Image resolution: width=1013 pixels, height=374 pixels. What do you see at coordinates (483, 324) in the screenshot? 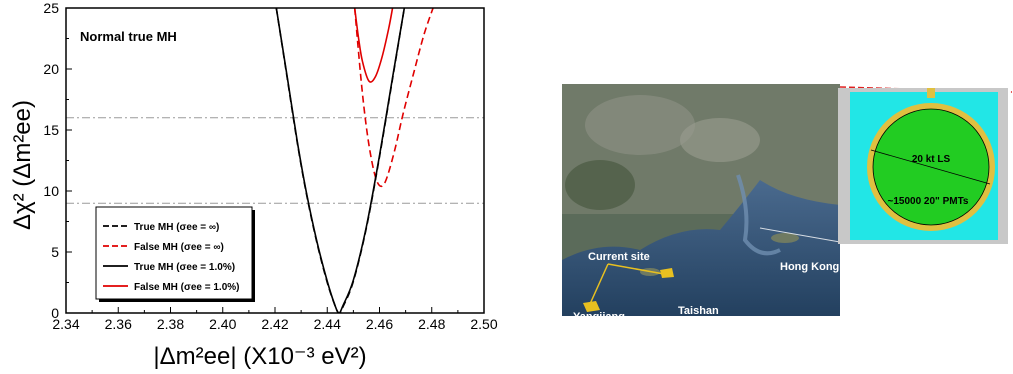
I see `x-tick-label: 2.50` at bounding box center [483, 324].